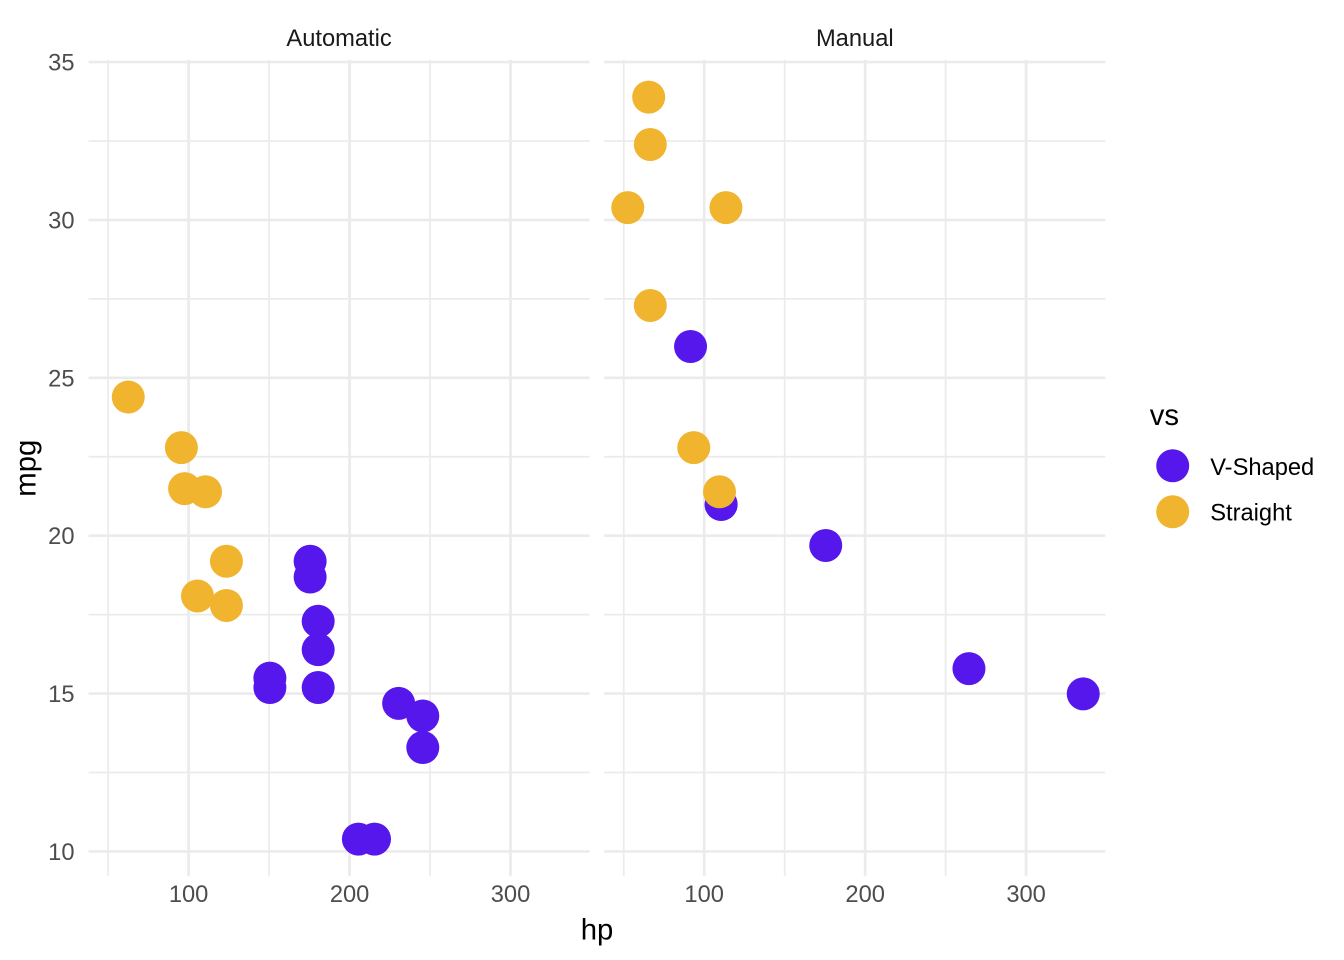 The height and width of the screenshot is (960, 1344). What do you see at coordinates (1262, 468) in the screenshot?
I see `svg-text: V-Shaped` at bounding box center [1262, 468].